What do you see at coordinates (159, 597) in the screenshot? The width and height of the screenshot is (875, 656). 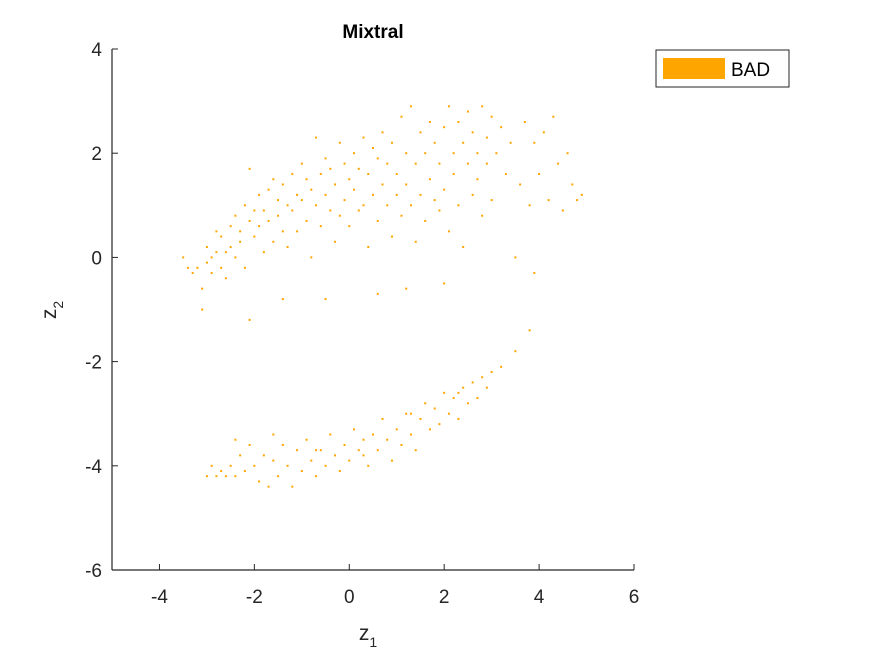 I see `x-tick-label: -4` at bounding box center [159, 597].